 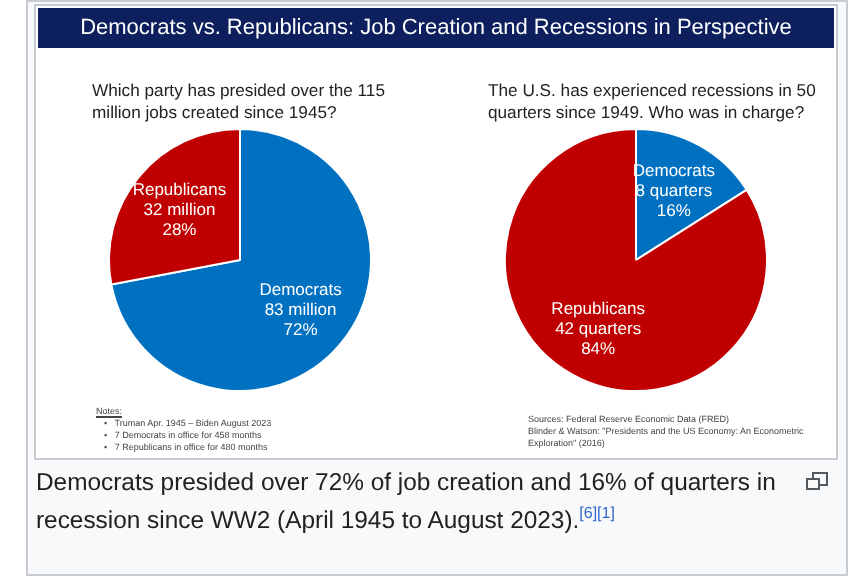 I want to click on data-label: 32 million 28%, so click(x=179, y=218).